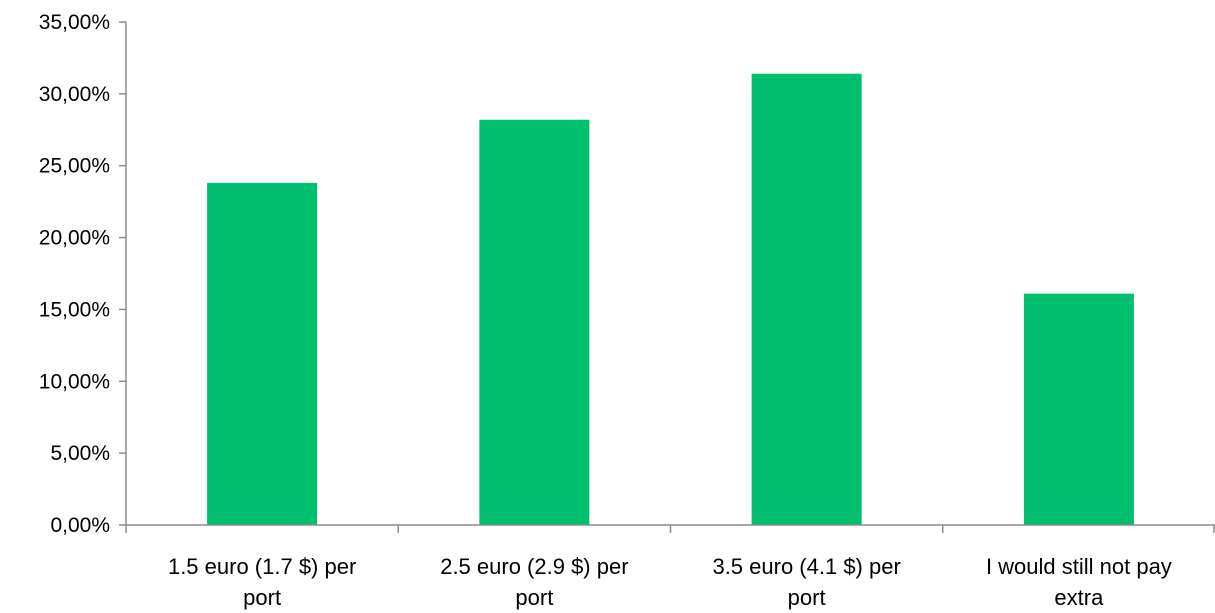 The width and height of the screenshot is (1215, 613). What do you see at coordinates (74, 381) in the screenshot?
I see `y-tick-label: 10,00%` at bounding box center [74, 381].